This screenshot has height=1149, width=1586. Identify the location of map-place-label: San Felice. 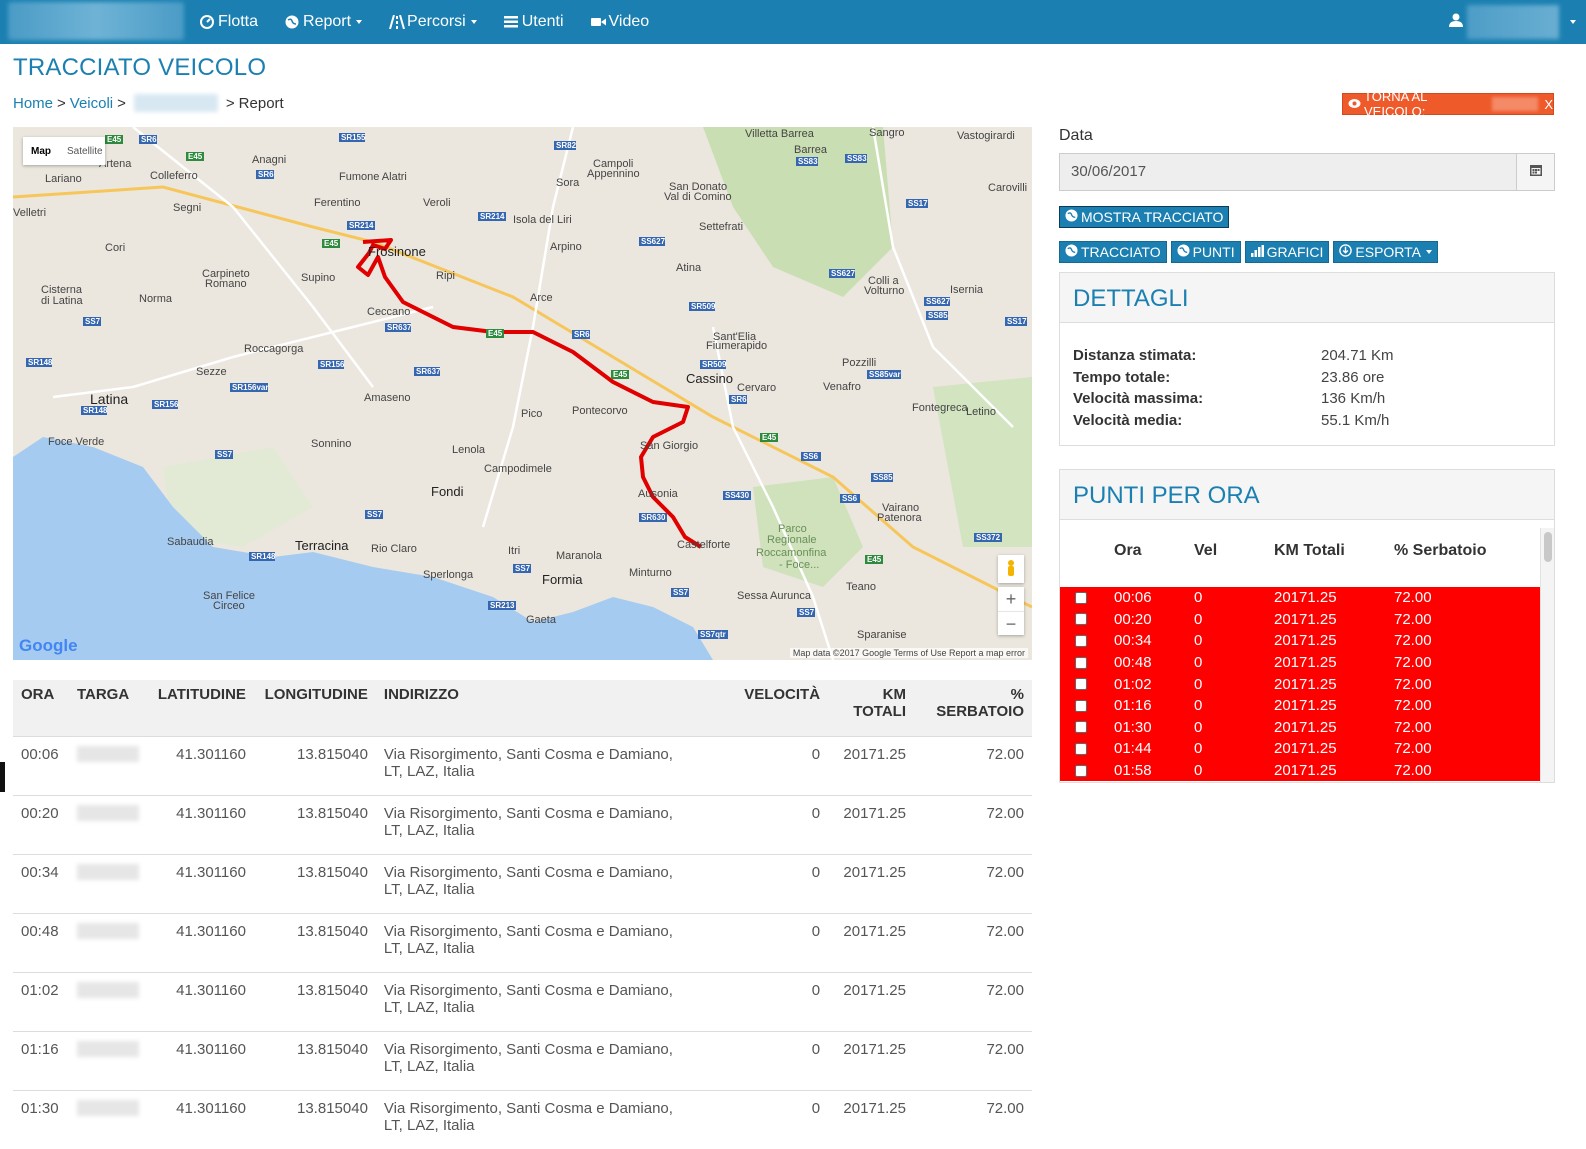
(229, 596).